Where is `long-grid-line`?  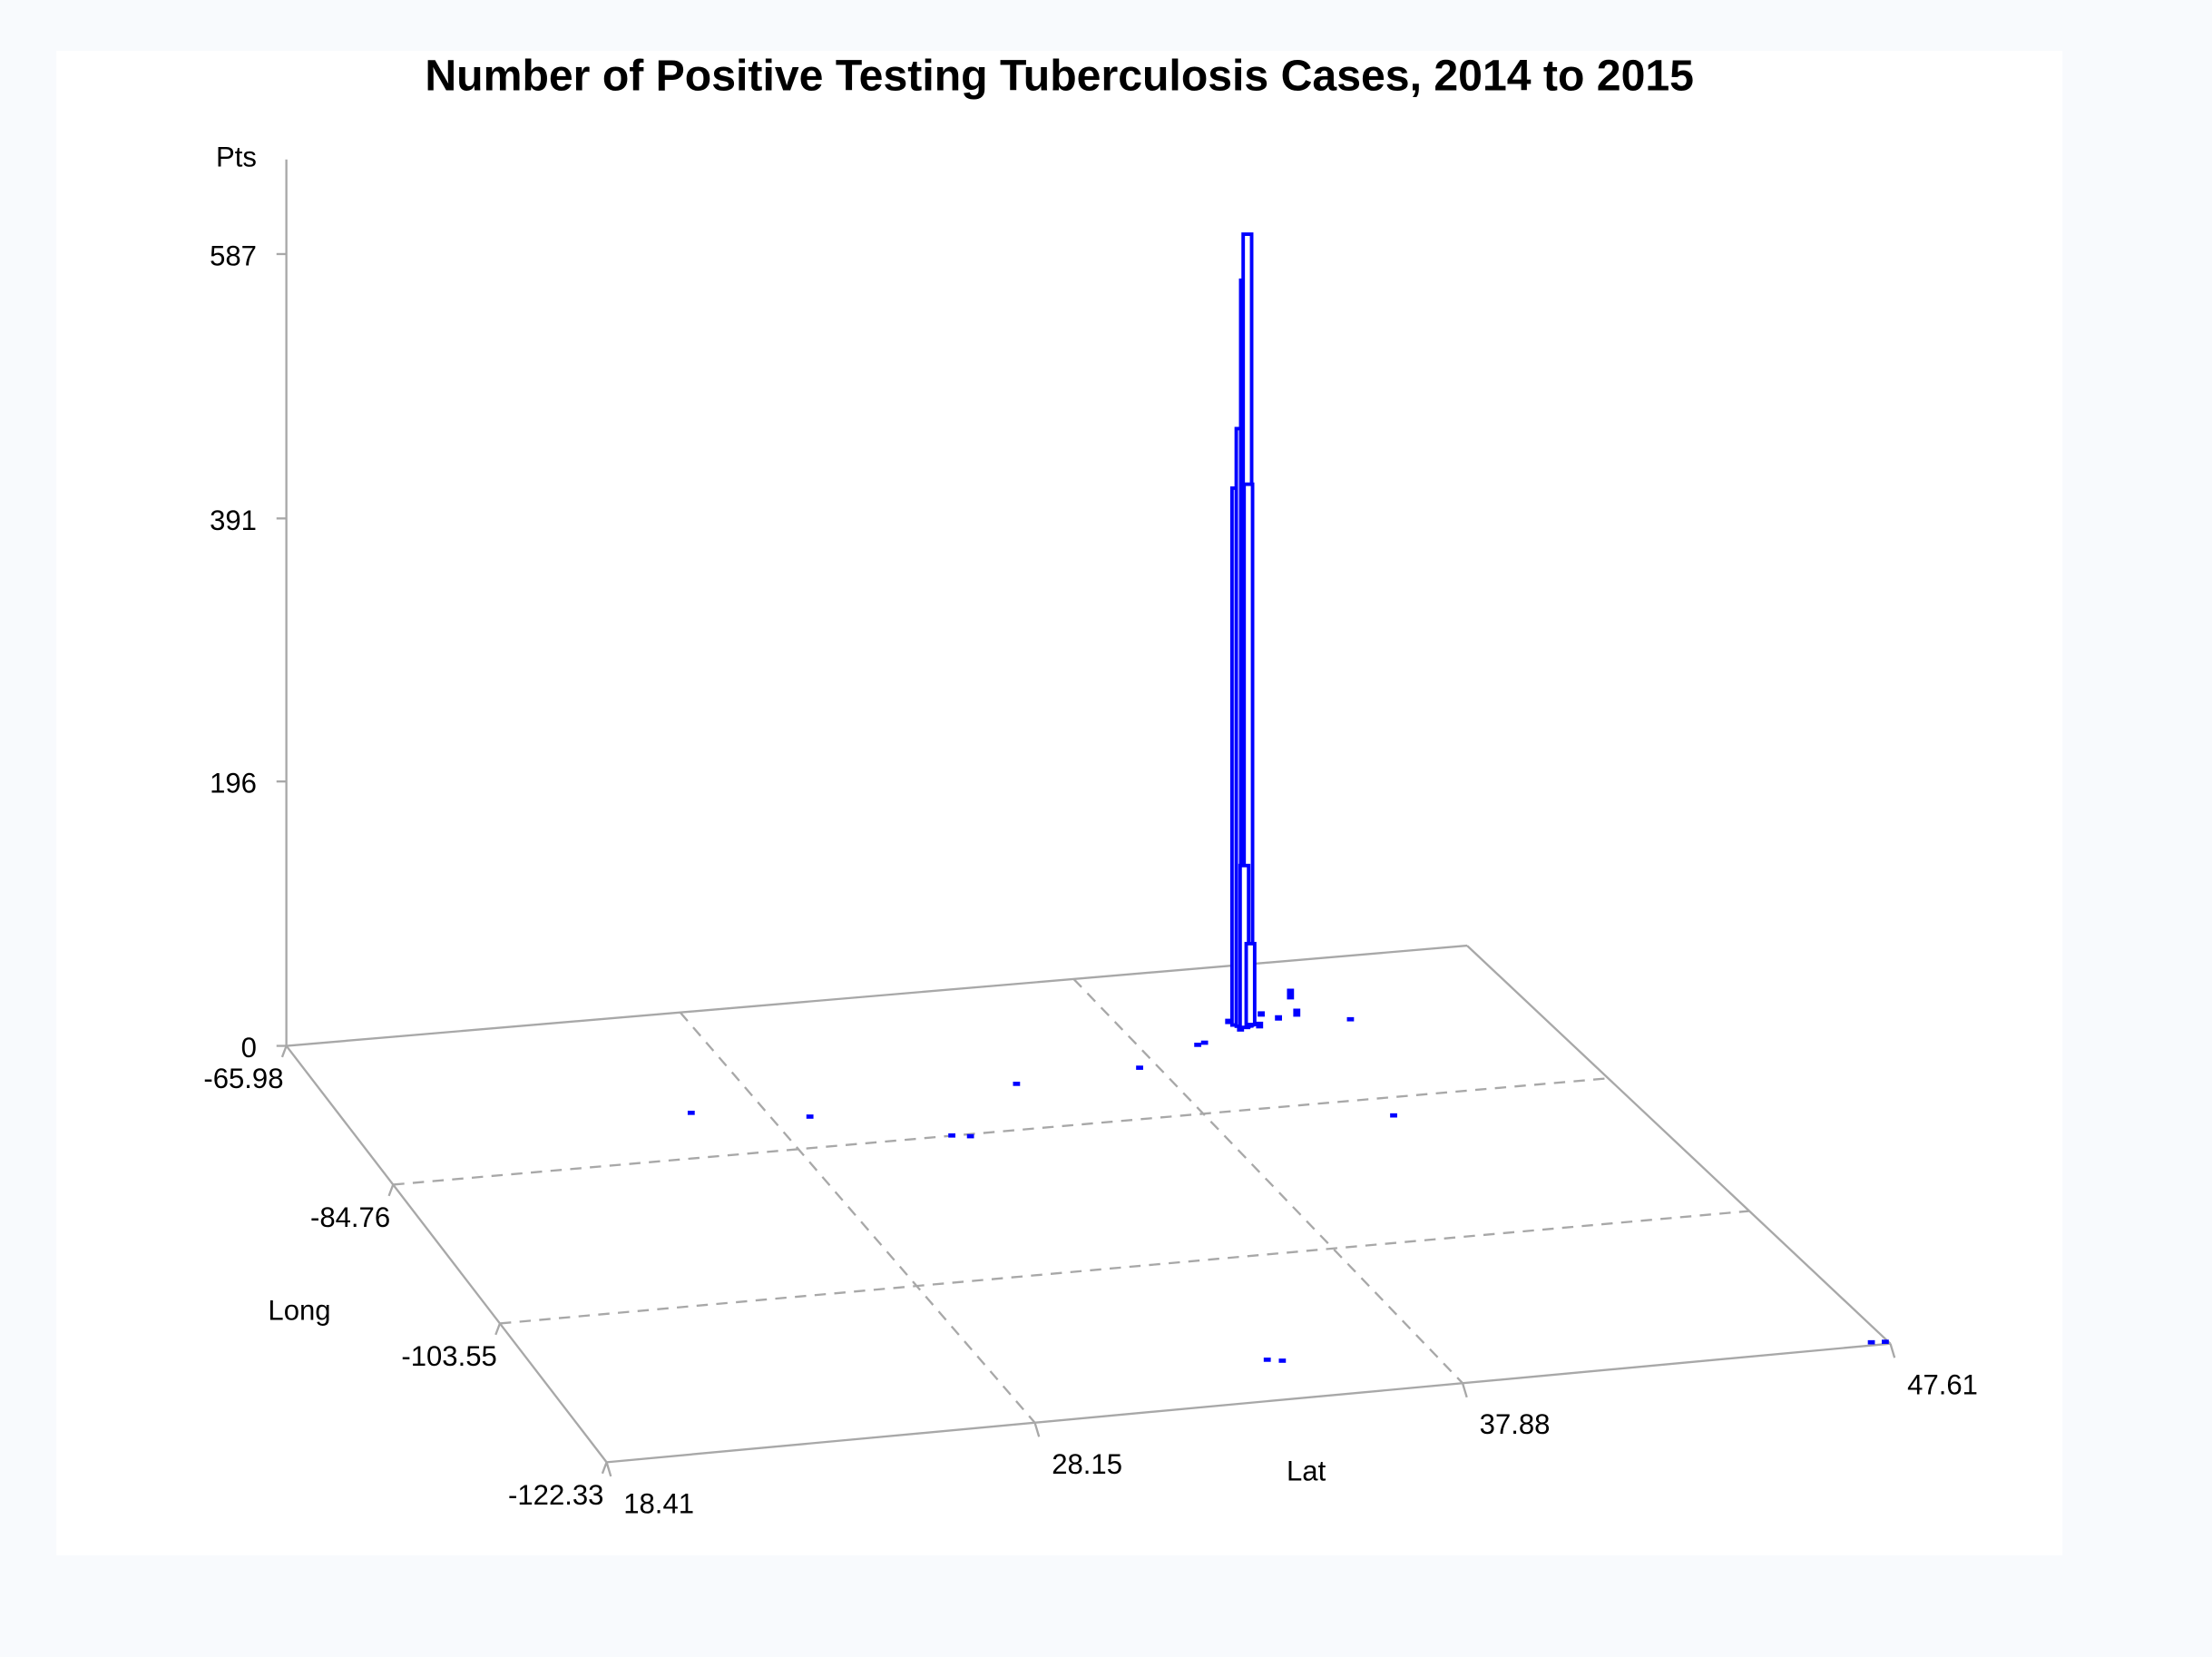
long-grid-line is located at coordinates (1001, 1131).